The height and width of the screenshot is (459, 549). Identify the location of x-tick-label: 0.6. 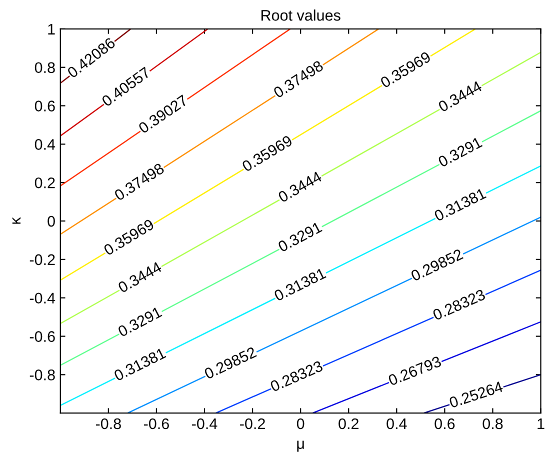
(444, 424).